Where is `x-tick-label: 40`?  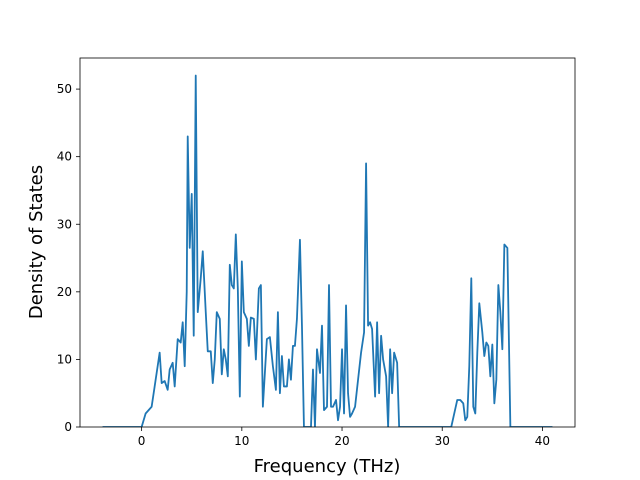
x-tick-label: 40 is located at coordinates (542, 441).